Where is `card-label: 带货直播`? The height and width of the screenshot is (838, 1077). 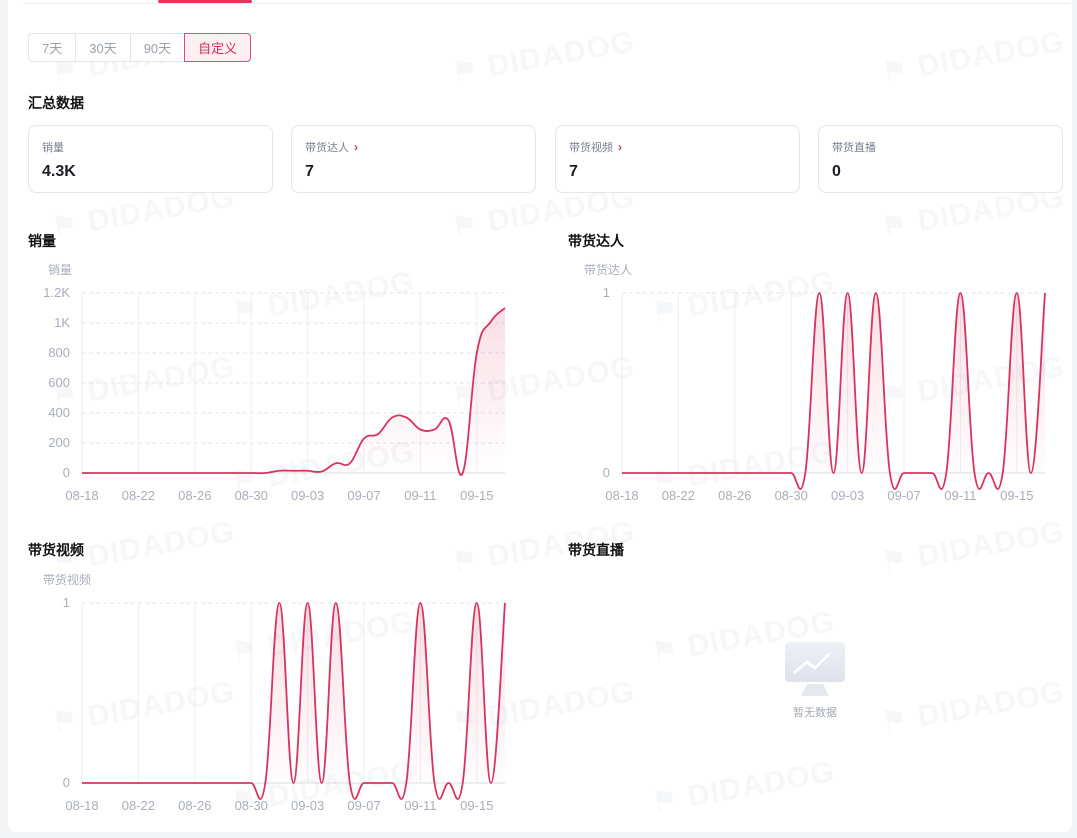
card-label: 带货直播 is located at coordinates (854, 148).